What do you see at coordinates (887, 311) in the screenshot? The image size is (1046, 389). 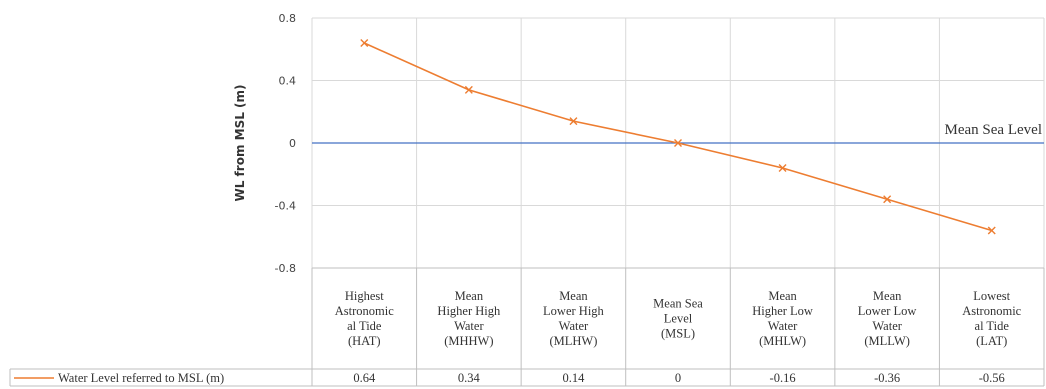 I see `category-label-line: Lower Low` at bounding box center [887, 311].